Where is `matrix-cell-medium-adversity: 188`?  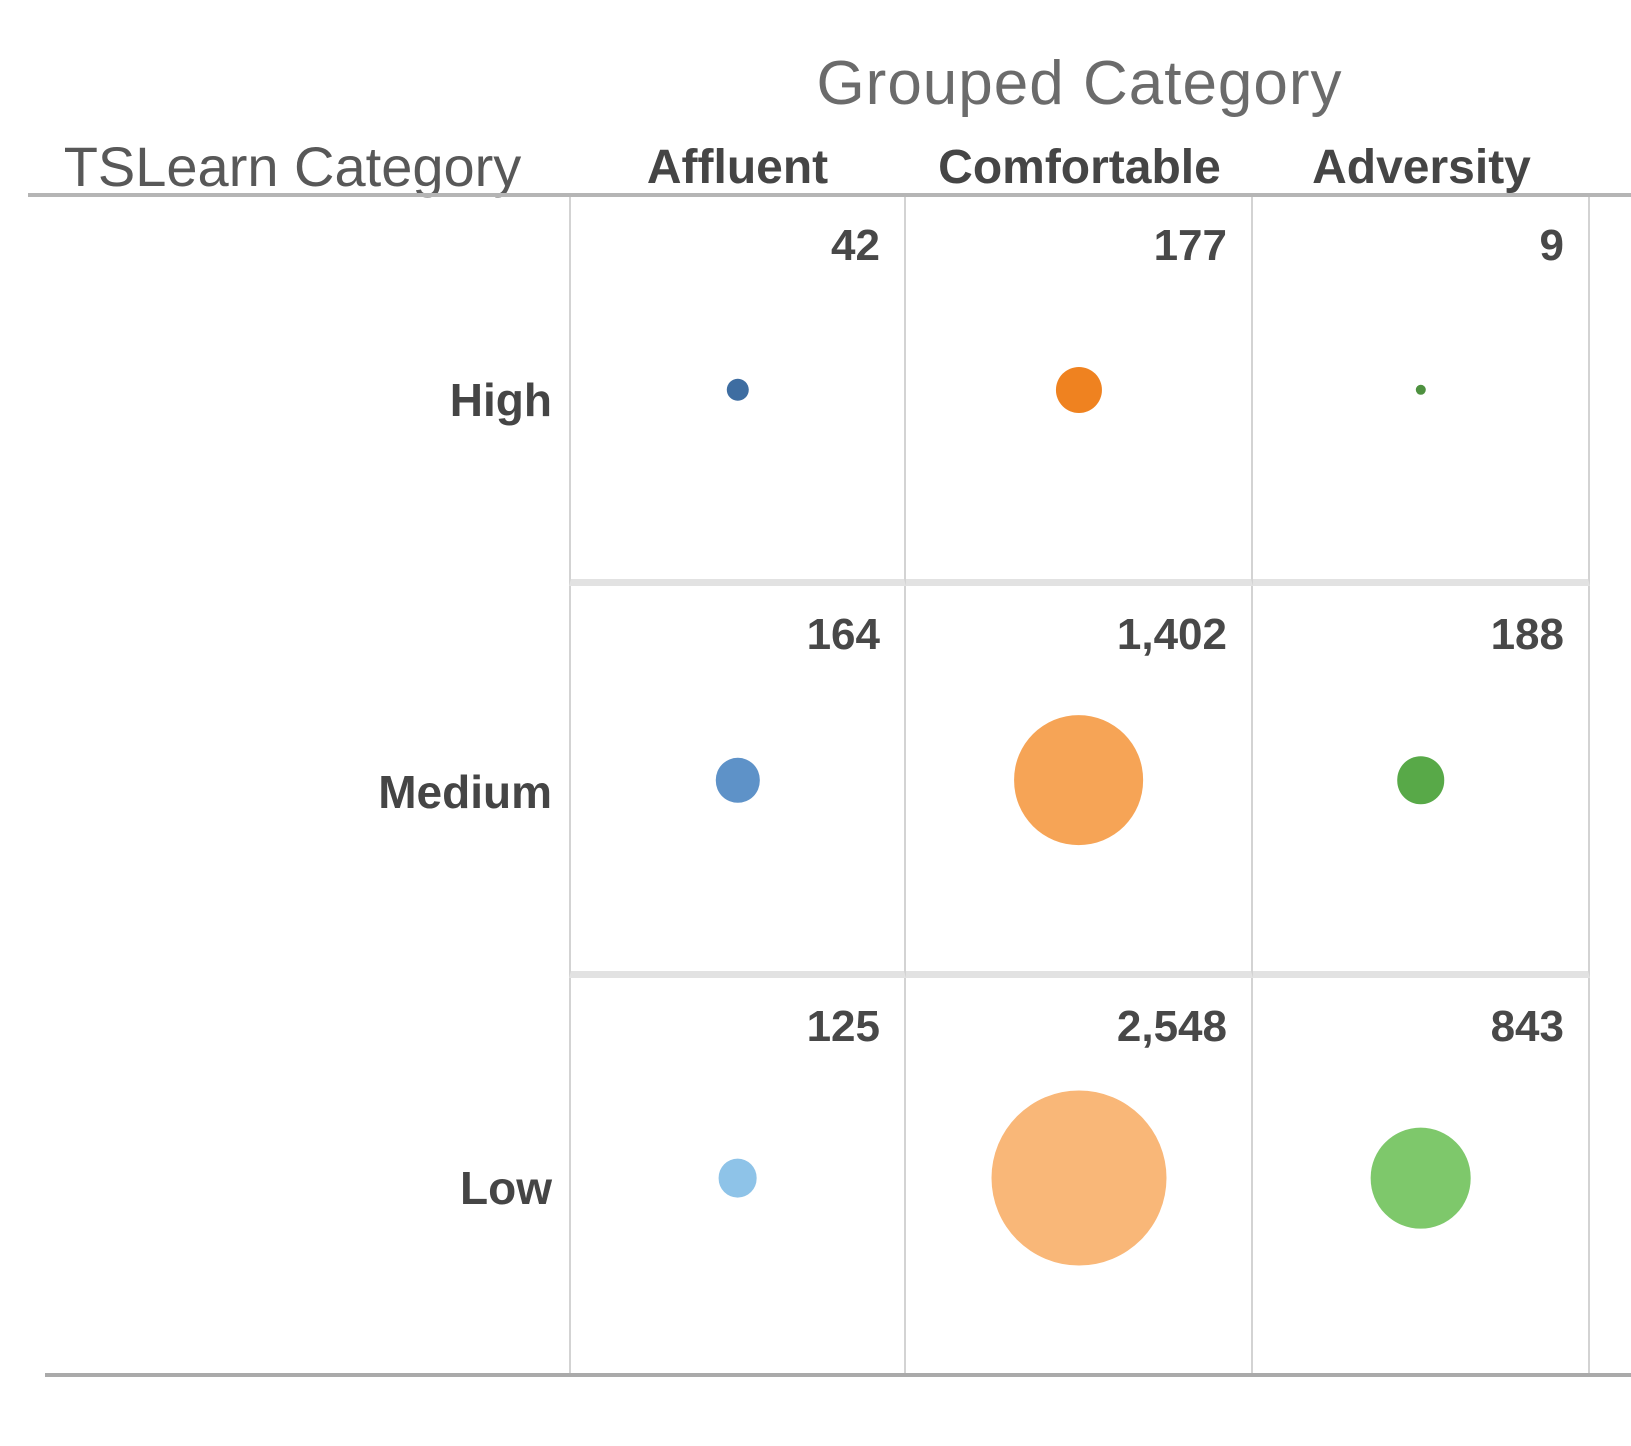 matrix-cell-medium-adversity: 188 is located at coordinates (1421, 782).